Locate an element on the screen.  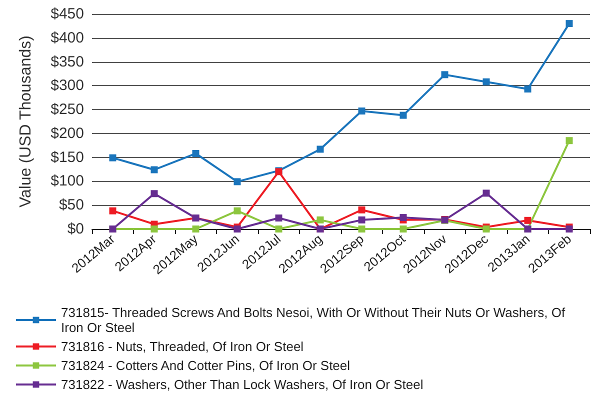
y-tick-label: $250 is located at coordinates (67, 109).